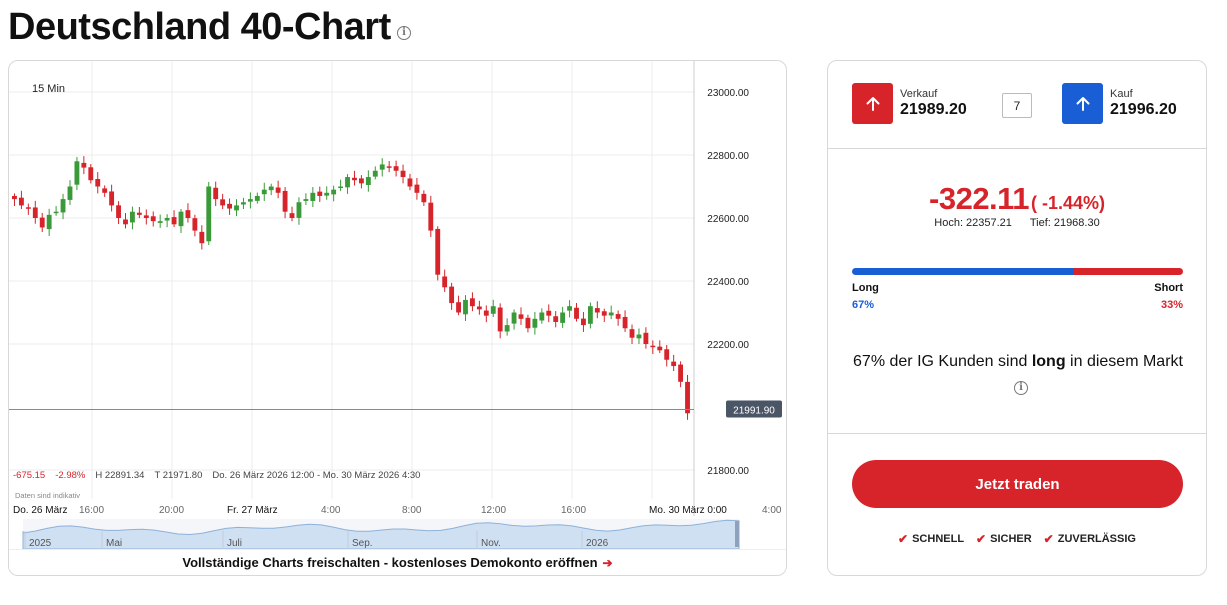 The image size is (1227, 605). I want to click on stats-change-pct: -2.98%, so click(70, 475).